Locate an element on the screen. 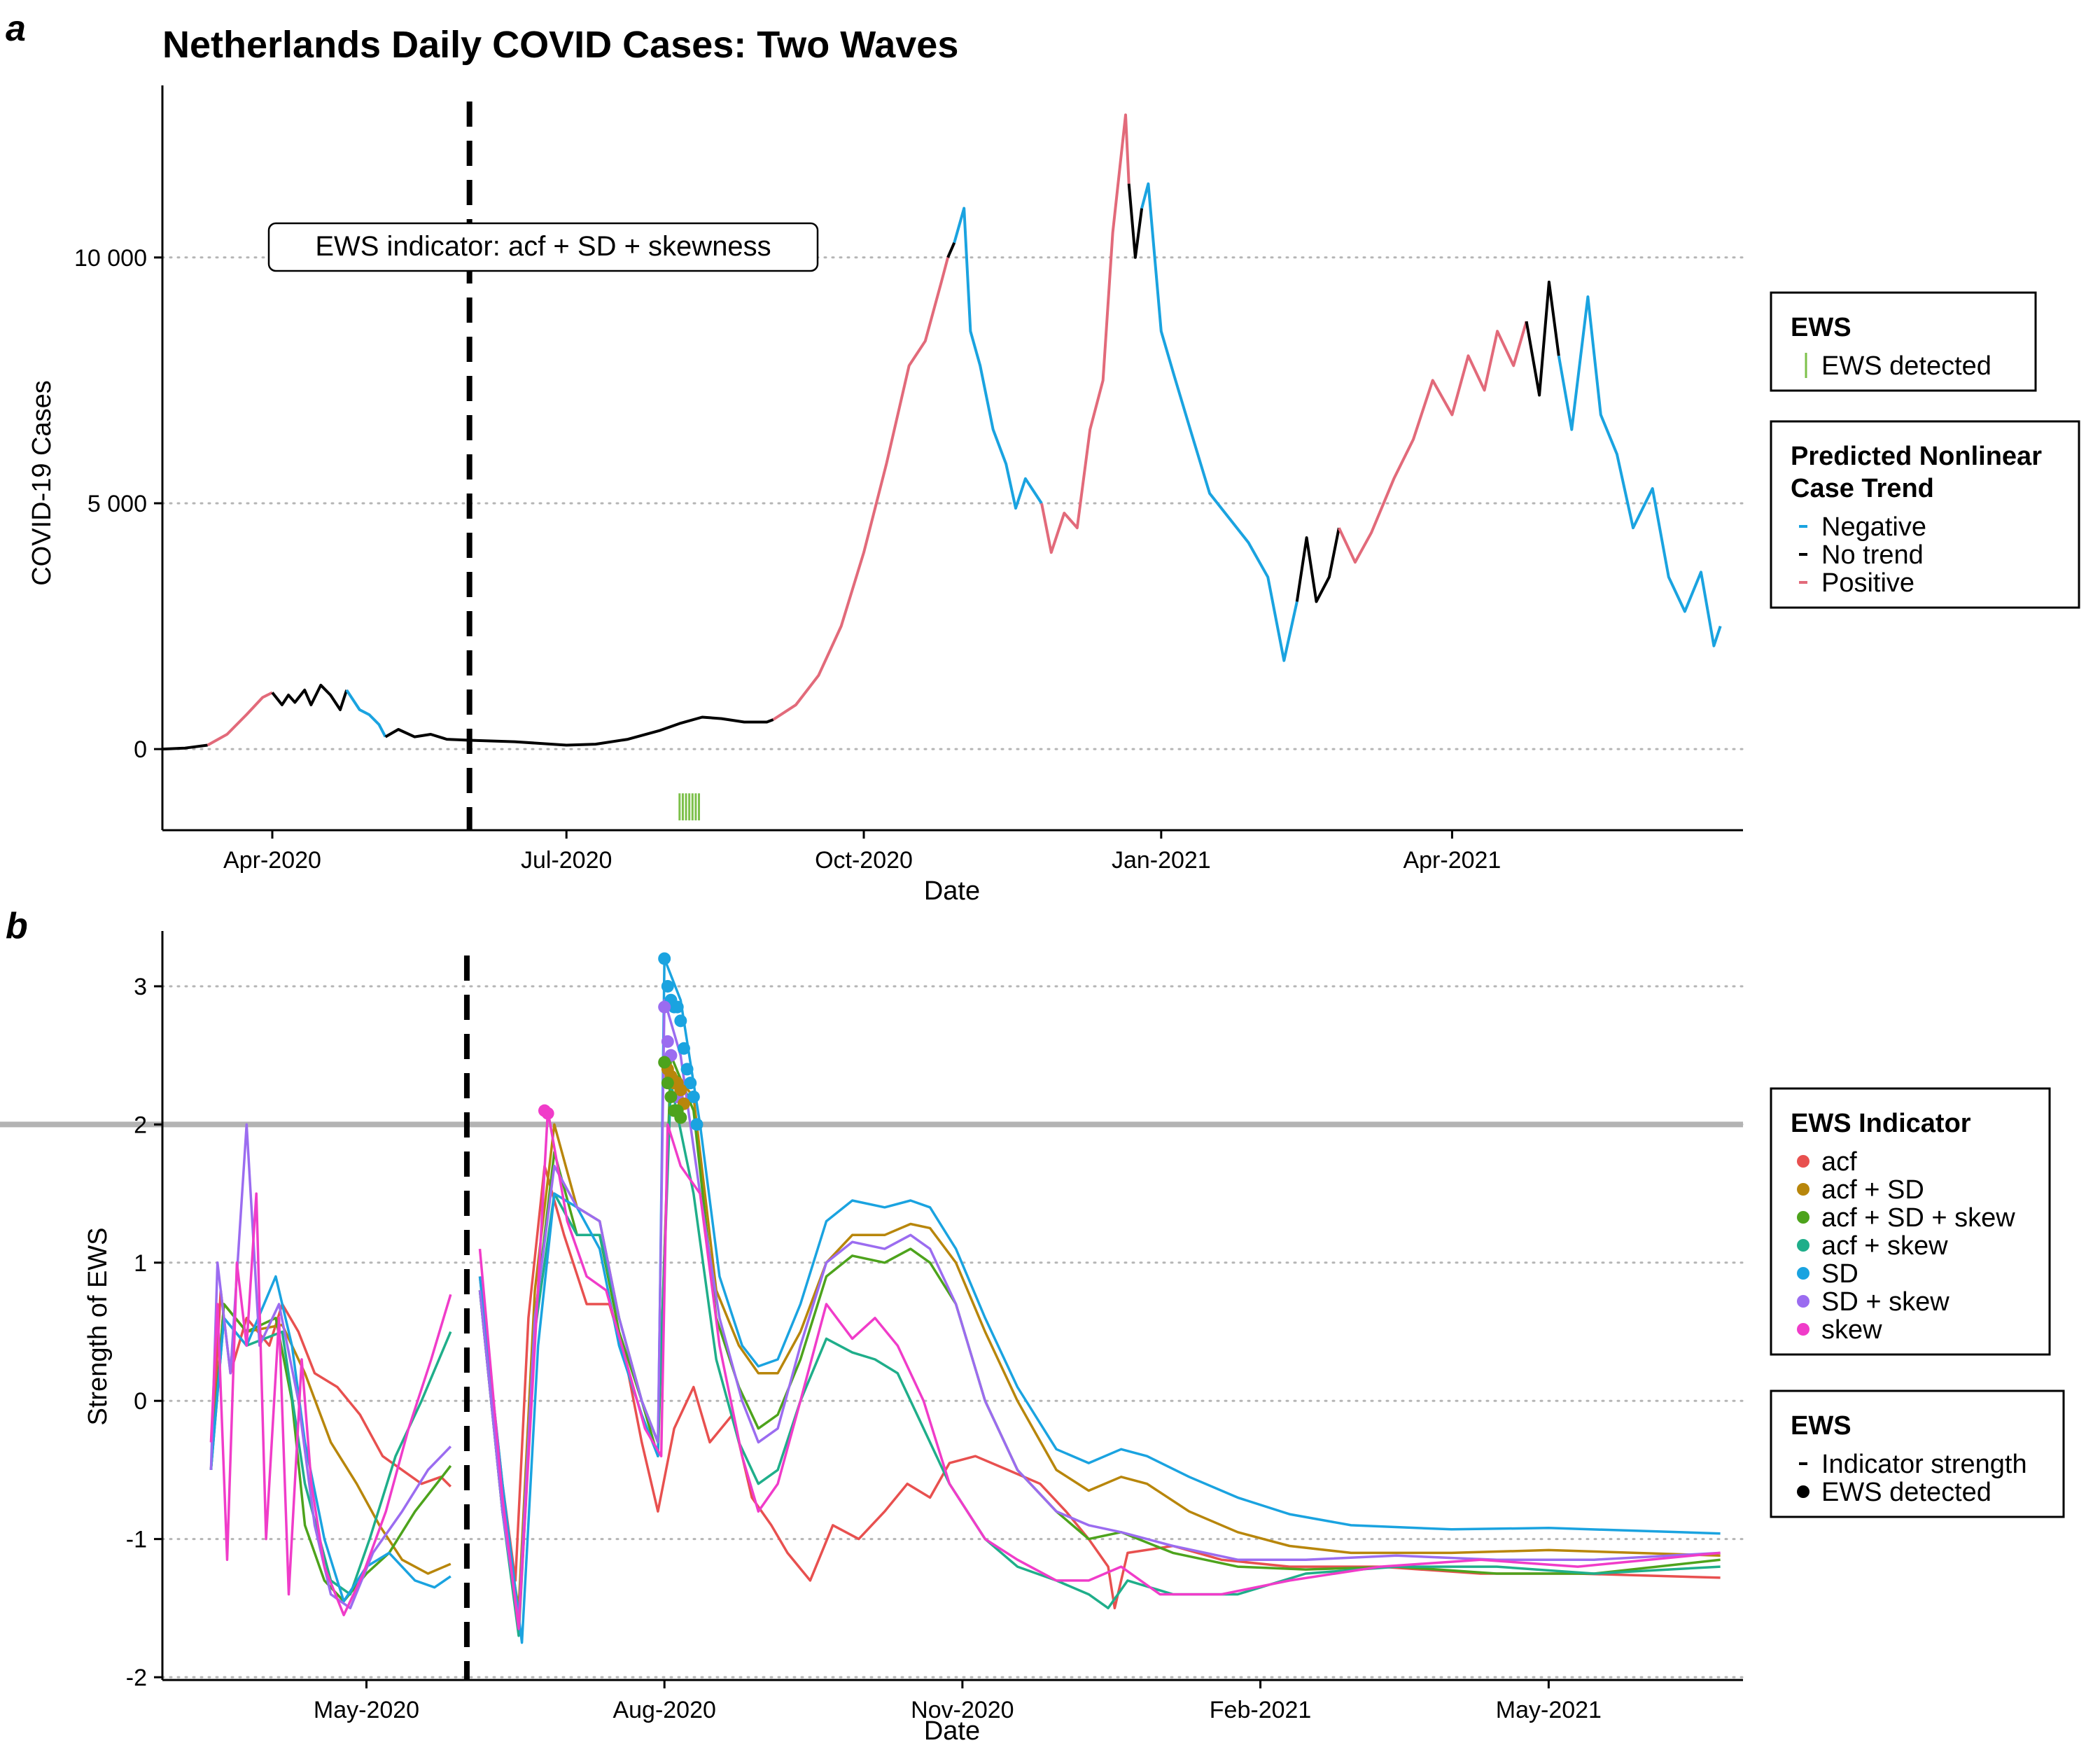 The image size is (2100, 1750). a-x-axis-label: Date is located at coordinates (952, 891).